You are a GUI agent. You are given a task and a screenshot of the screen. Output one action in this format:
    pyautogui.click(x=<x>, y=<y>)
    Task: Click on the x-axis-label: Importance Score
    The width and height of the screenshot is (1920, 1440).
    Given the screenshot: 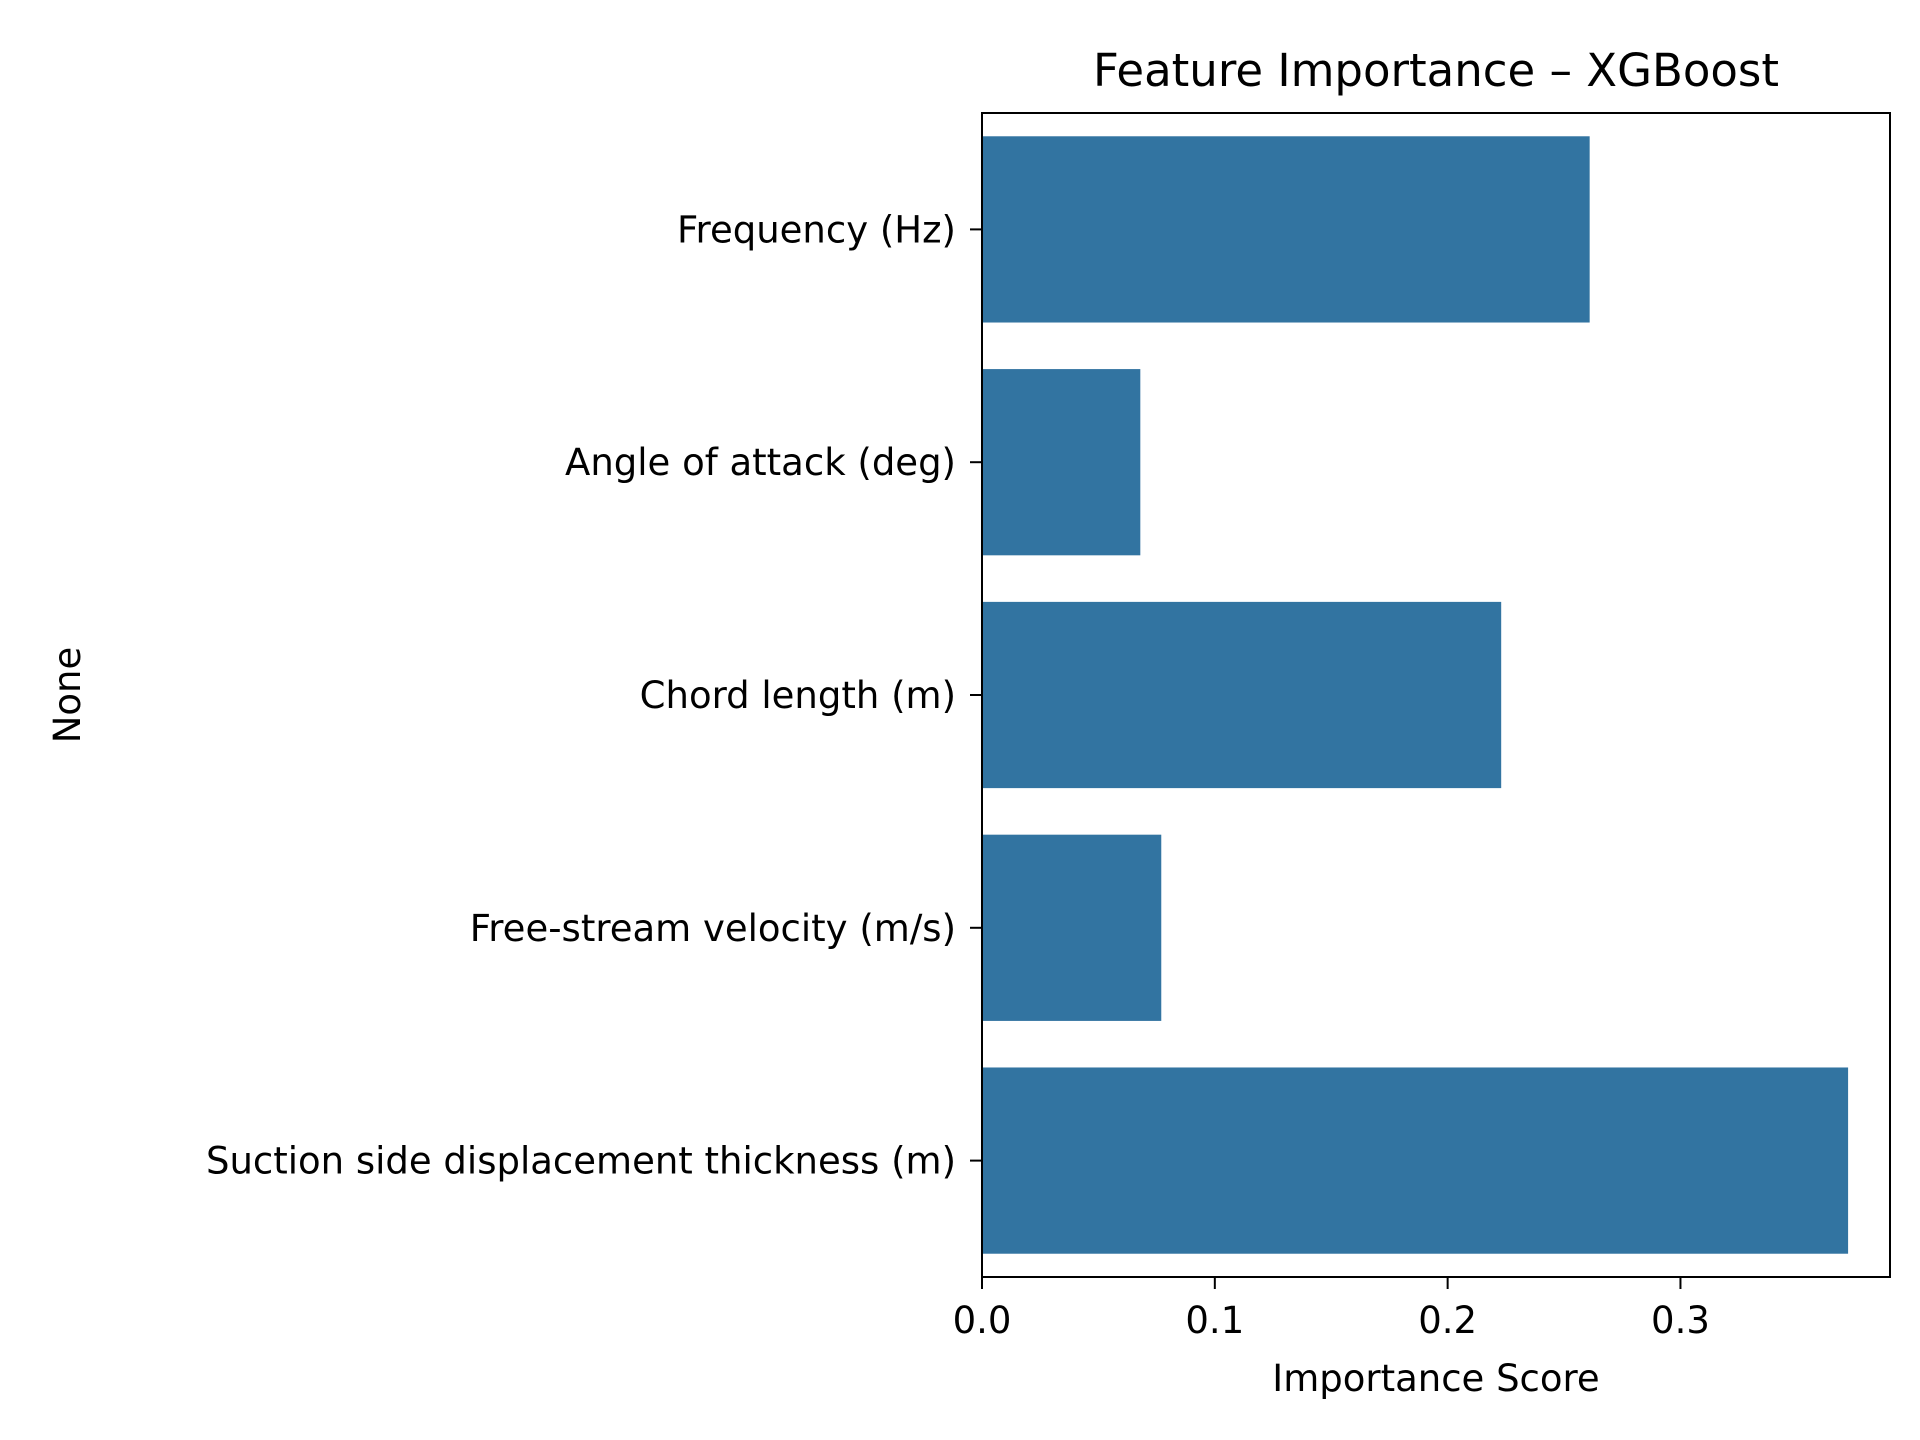 What is the action you would take?
    pyautogui.click(x=1435, y=1378)
    